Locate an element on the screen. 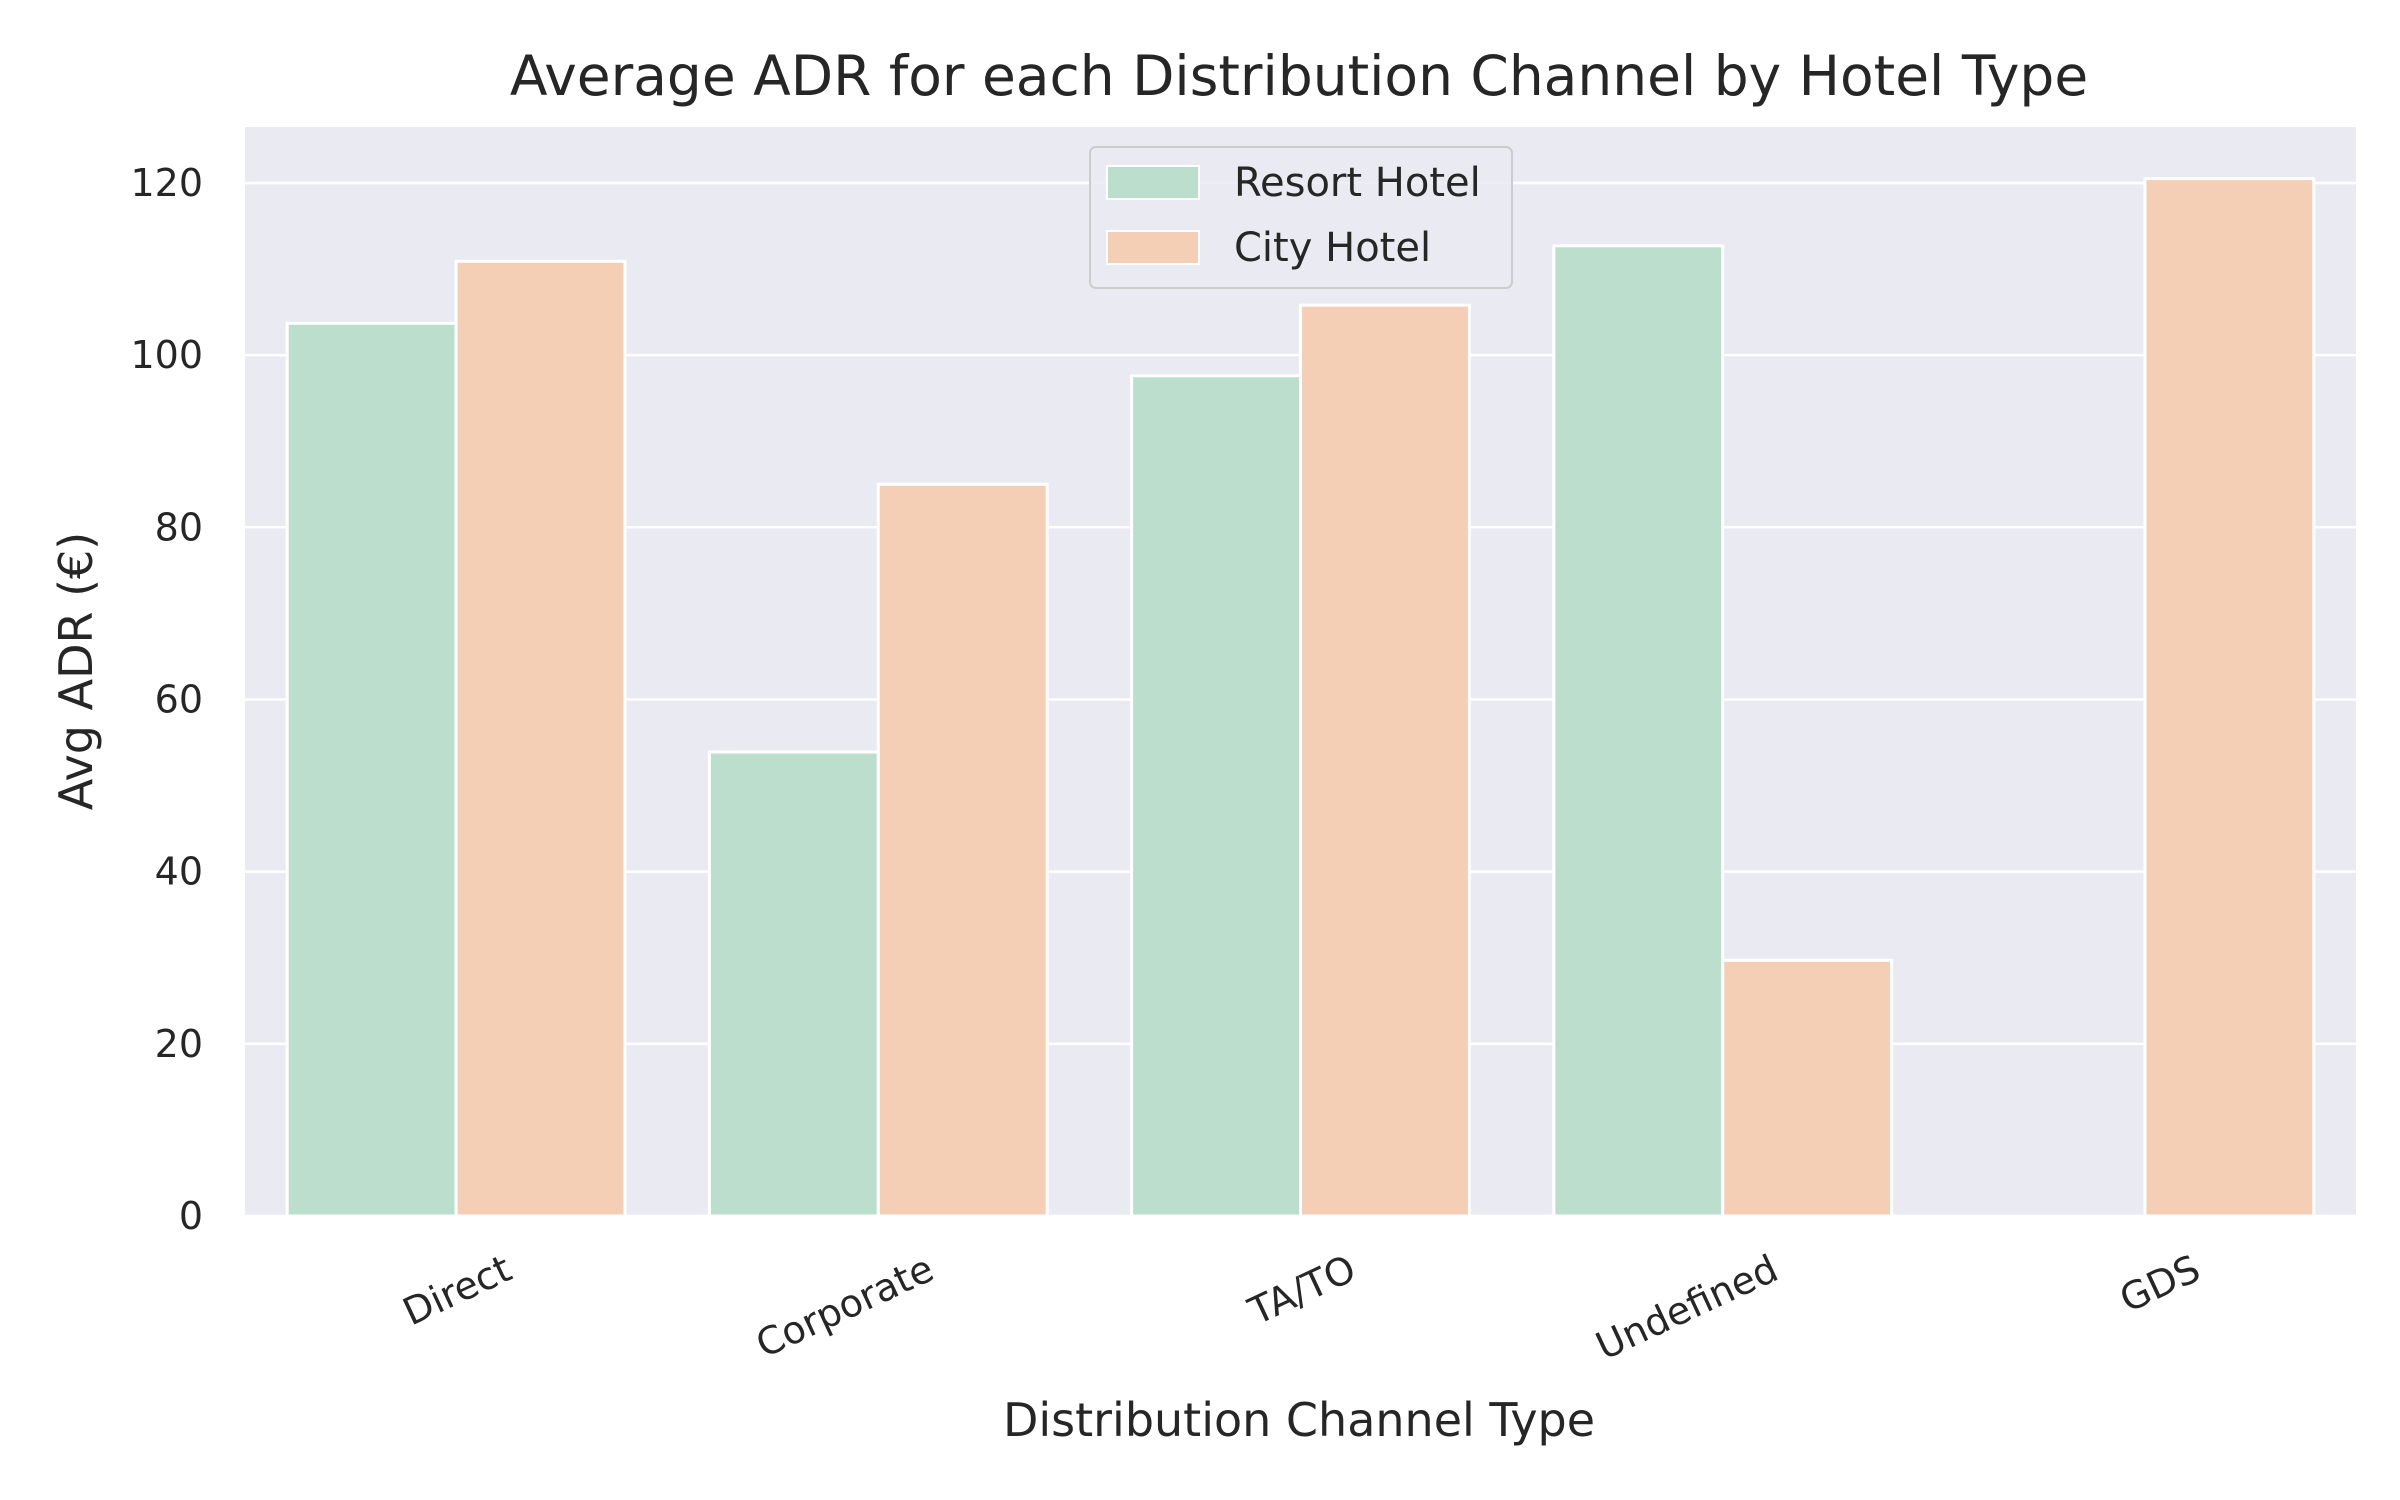 The height and width of the screenshot is (1500, 2400). legend: Resort Hotel City Hotel is located at coordinates (1301, 217).